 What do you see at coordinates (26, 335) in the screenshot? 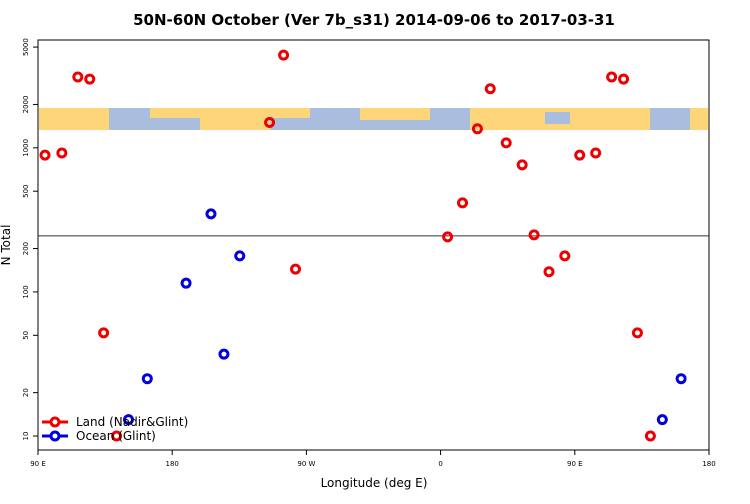
I see `y-tick-label: 50` at bounding box center [26, 335].